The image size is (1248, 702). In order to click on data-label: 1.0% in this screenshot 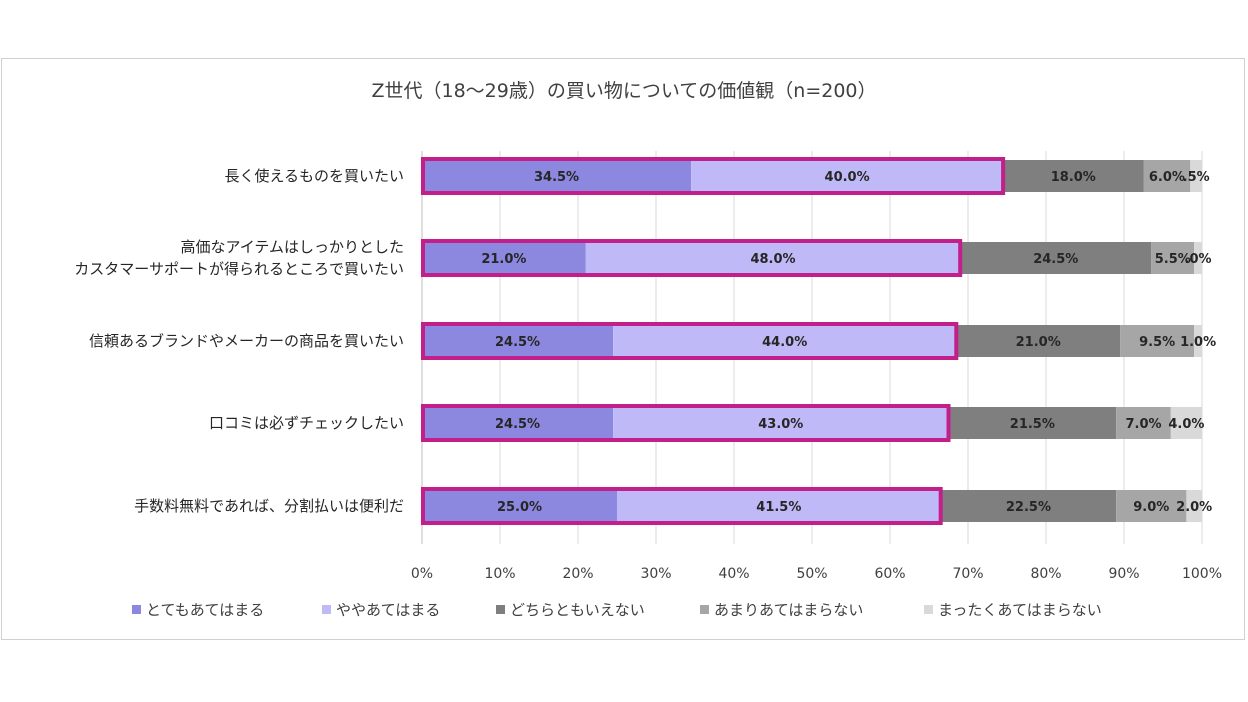, I will do `click(1198, 342)`.